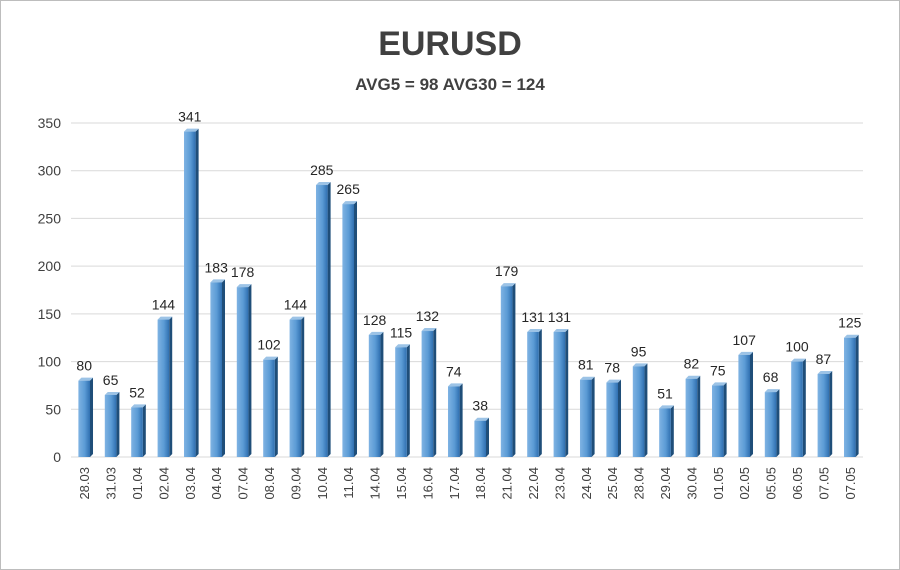  What do you see at coordinates (450, 84) in the screenshot?
I see `chart-subtitle: AVG5 = 98 AVG30 = 124` at bounding box center [450, 84].